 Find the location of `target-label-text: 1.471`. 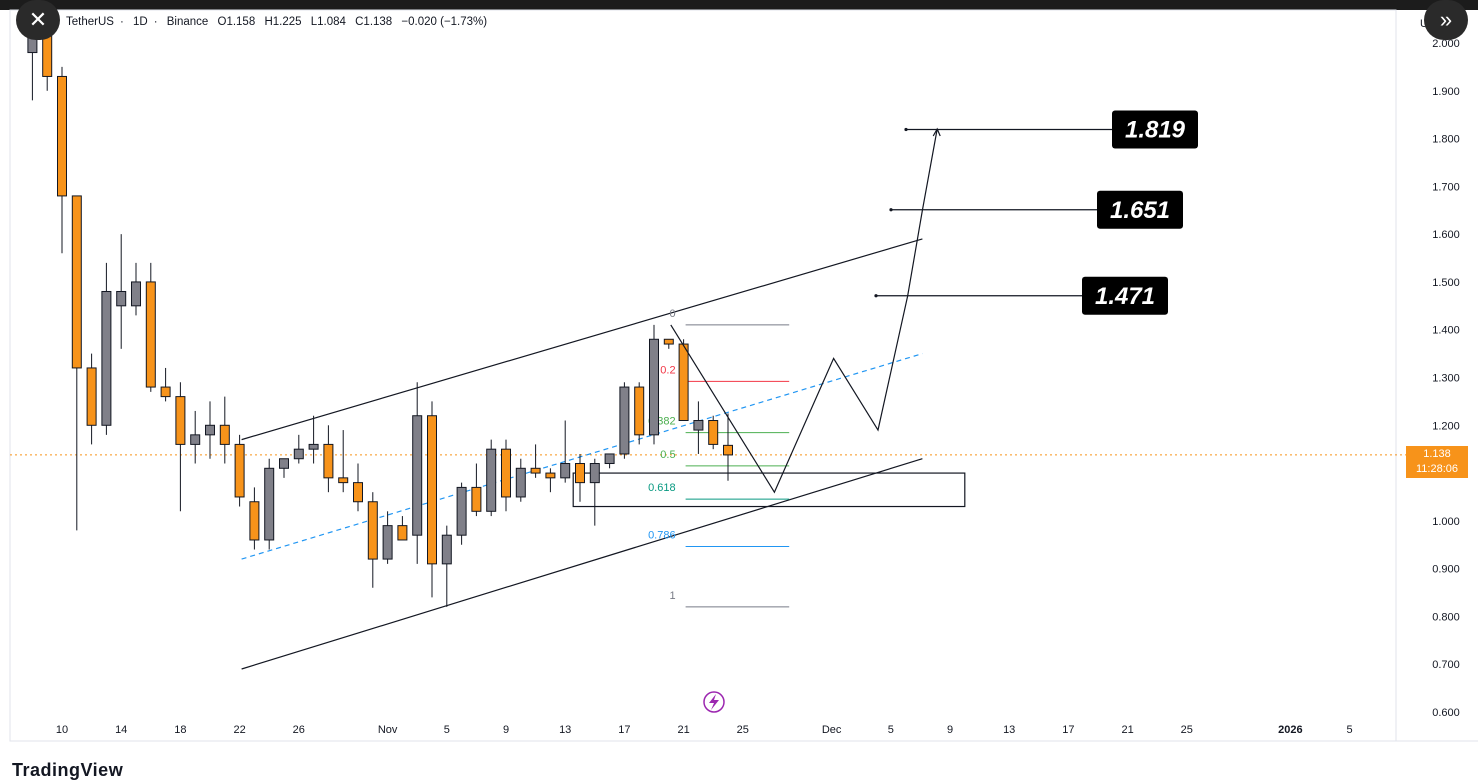

target-label-text: 1.471 is located at coordinates (1125, 296).